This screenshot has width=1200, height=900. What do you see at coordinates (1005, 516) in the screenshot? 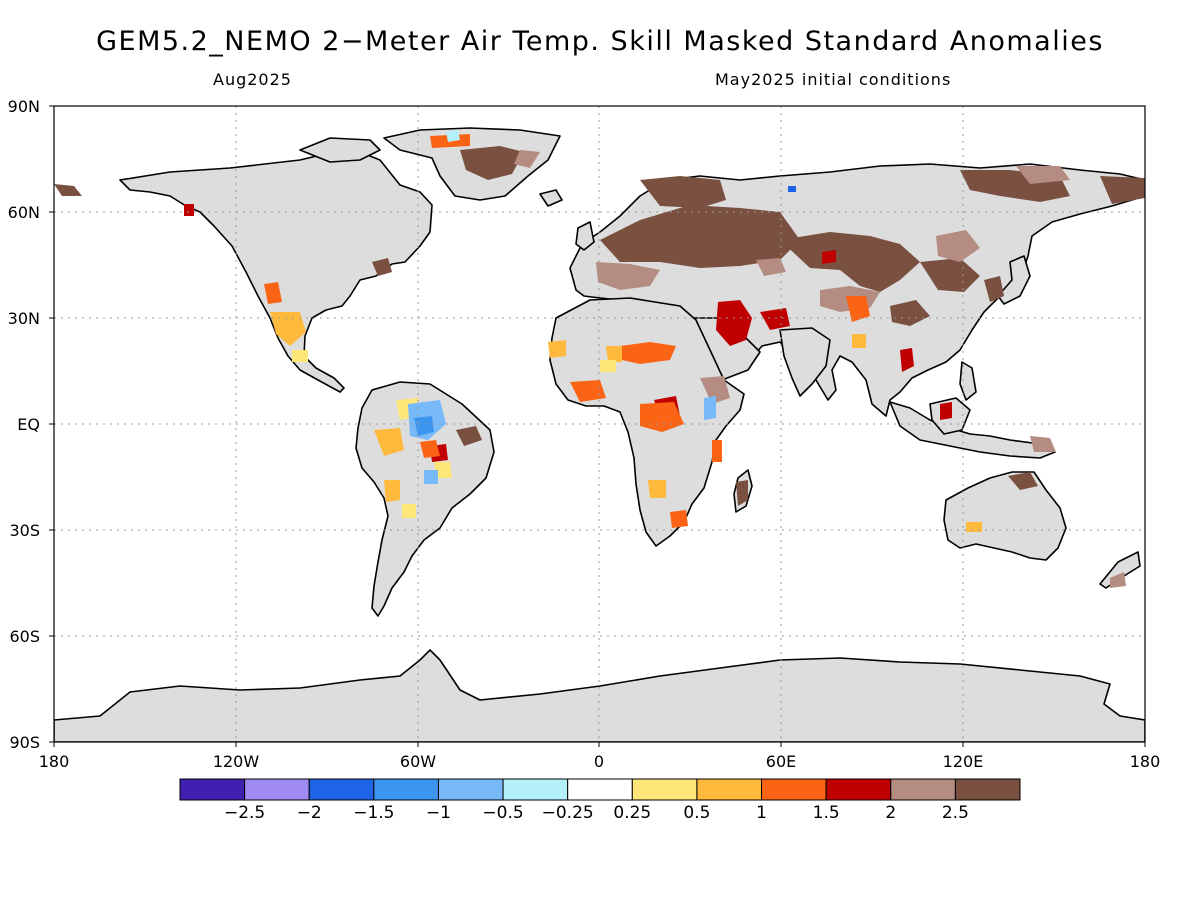
I see `australia` at bounding box center [1005, 516].